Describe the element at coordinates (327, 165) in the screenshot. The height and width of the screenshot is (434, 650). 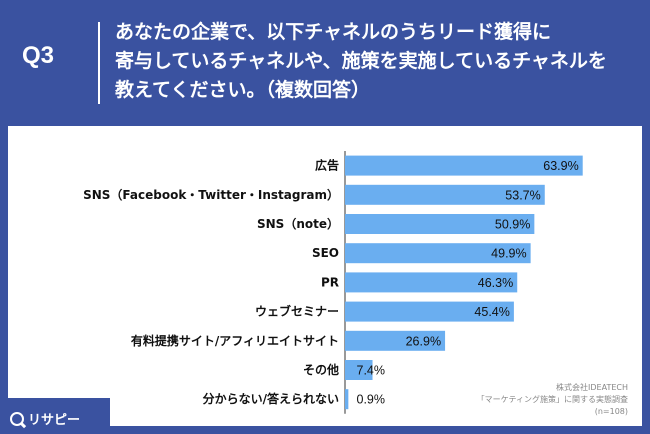
I see `category-label: 広告` at that location.